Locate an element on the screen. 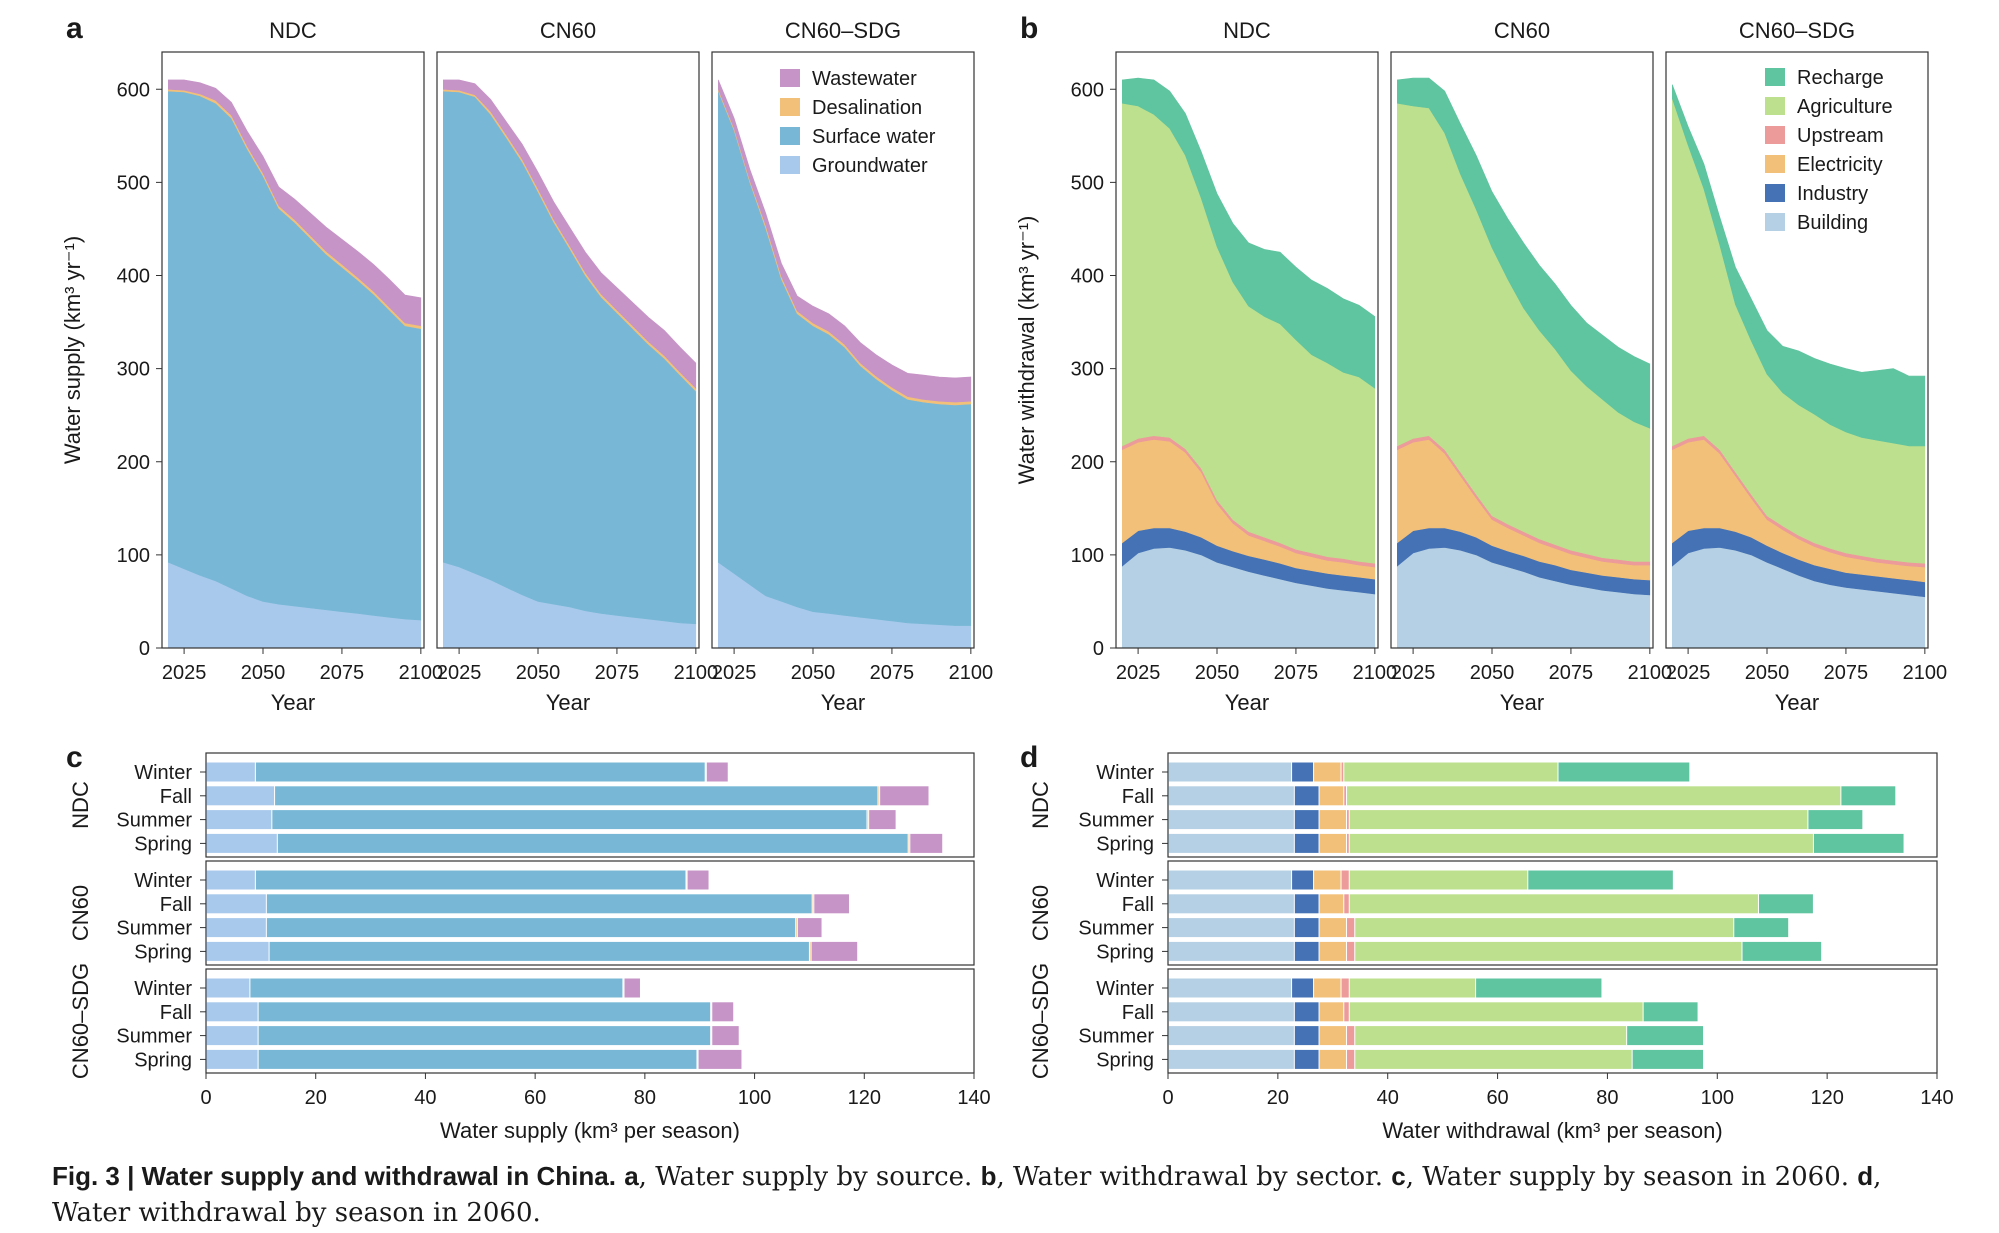  legend-label-wastewater: Wastewater is located at coordinates (864, 79).